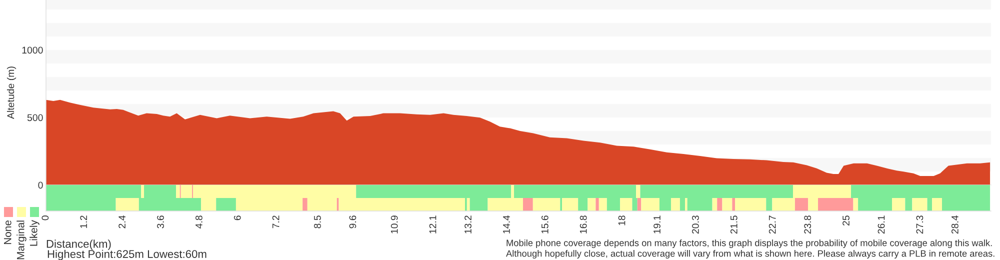  What do you see at coordinates (734, 225) in the screenshot?
I see `x-tick-label: 21.5` at bounding box center [734, 225].